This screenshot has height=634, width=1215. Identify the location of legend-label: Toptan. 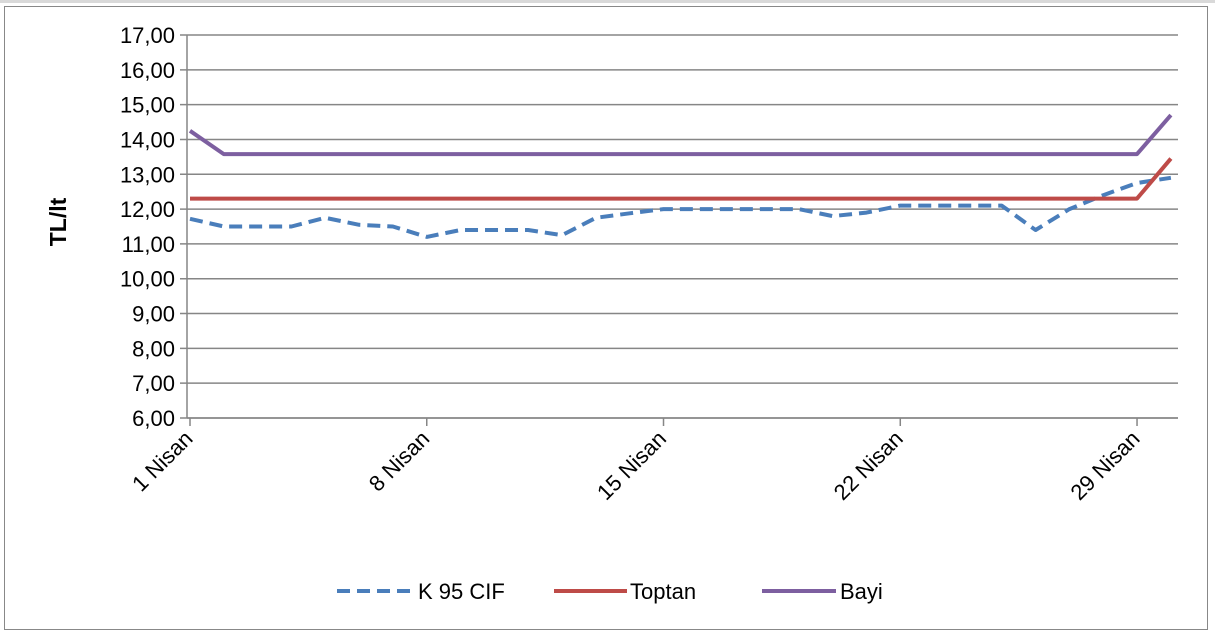
(663, 591).